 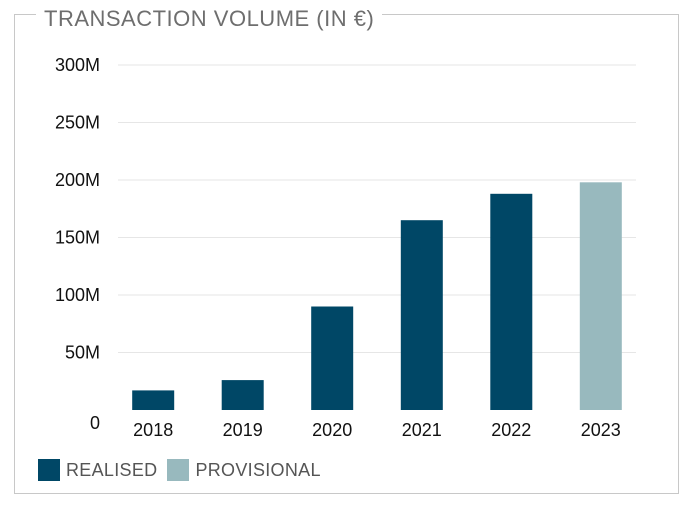 What do you see at coordinates (377, 430) in the screenshot?
I see `x-axis-ticks: 2018 2019 2020 2021 2022 2023` at bounding box center [377, 430].